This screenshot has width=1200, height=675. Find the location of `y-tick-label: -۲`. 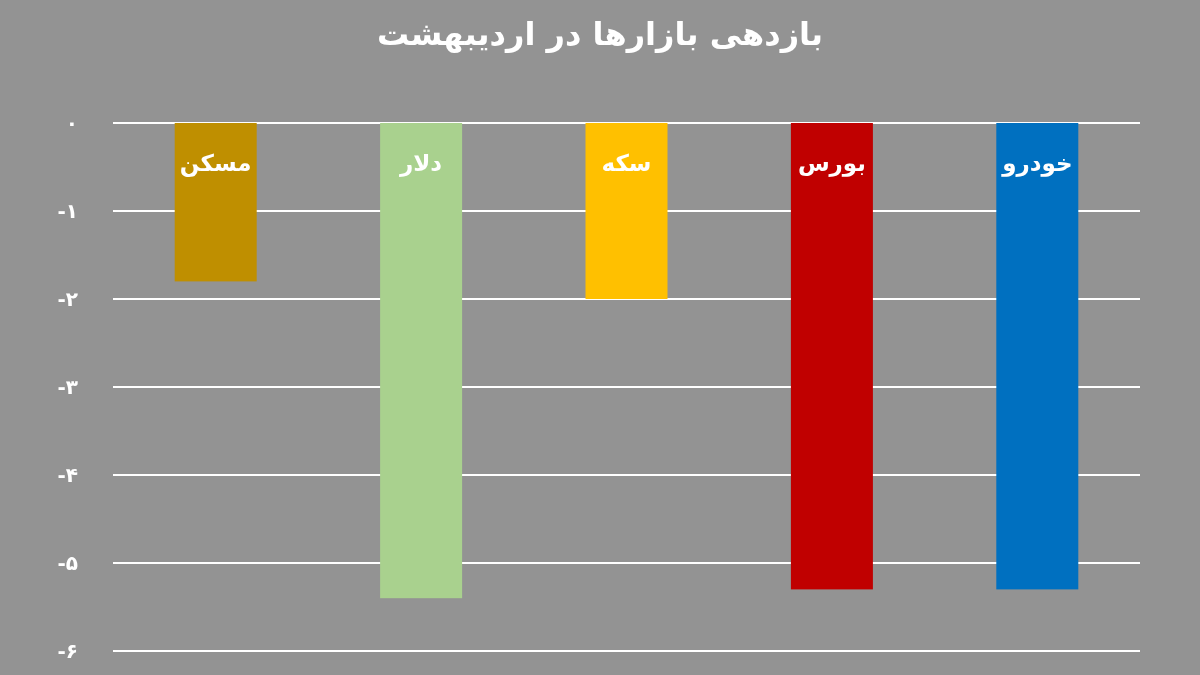

y-tick-label: -۲ is located at coordinates (67, 299).